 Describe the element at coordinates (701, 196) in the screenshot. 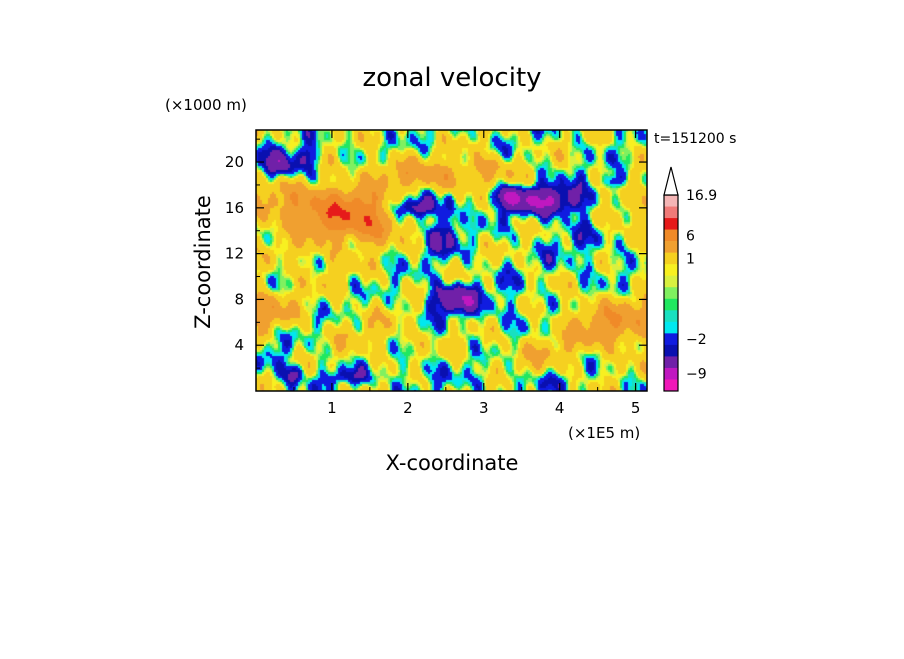

I see `colorbar-label: 16.9` at that location.